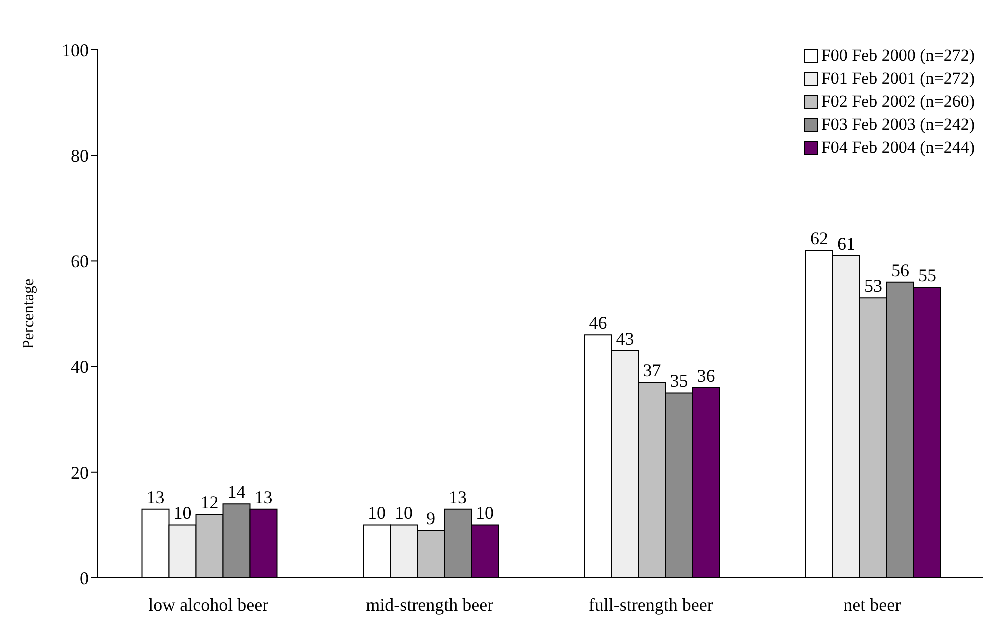 The image size is (997, 639). What do you see at coordinates (651, 604) in the screenshot?
I see `x-tick-label: full-strength beer` at bounding box center [651, 604].